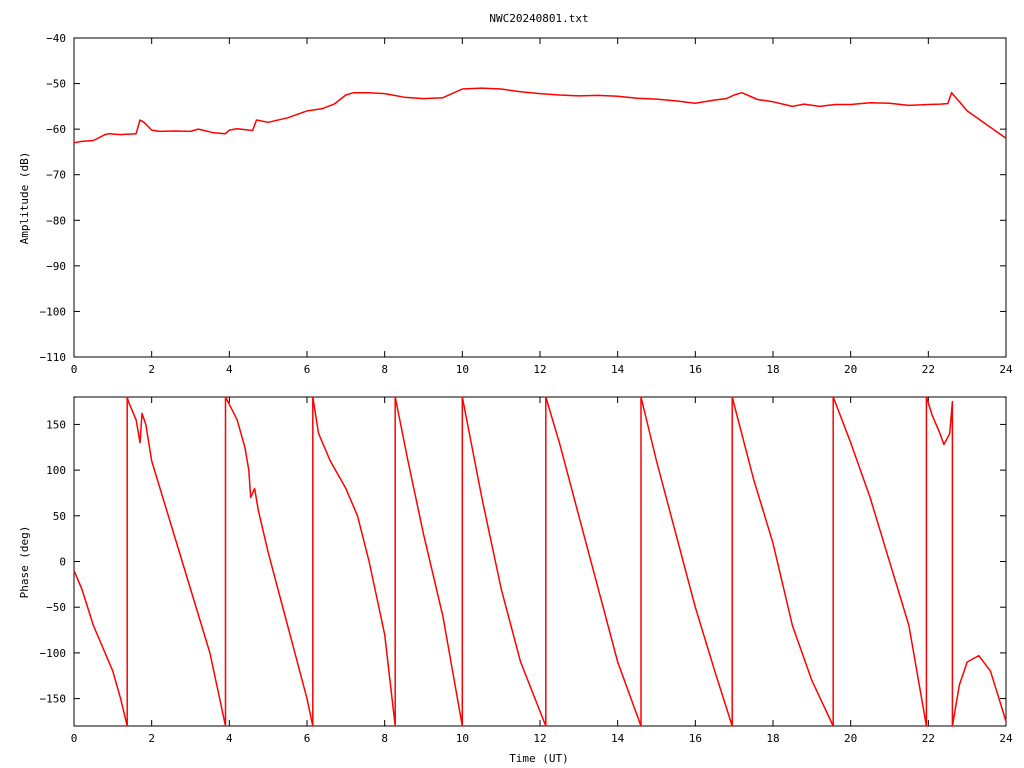  I want to click on amplitude-x-tick-label: 16, so click(695, 369).